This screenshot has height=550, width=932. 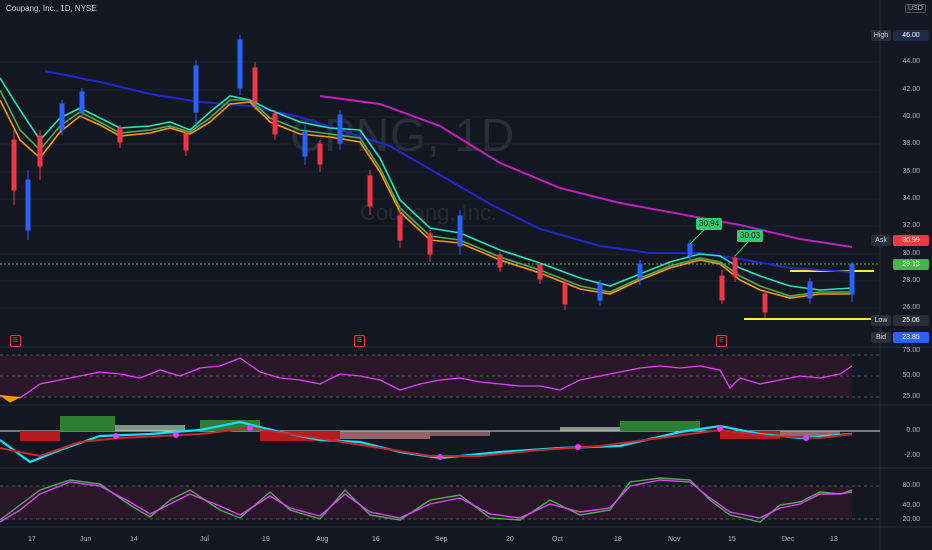 I want to click on time-tick: Sep, so click(x=441, y=539).